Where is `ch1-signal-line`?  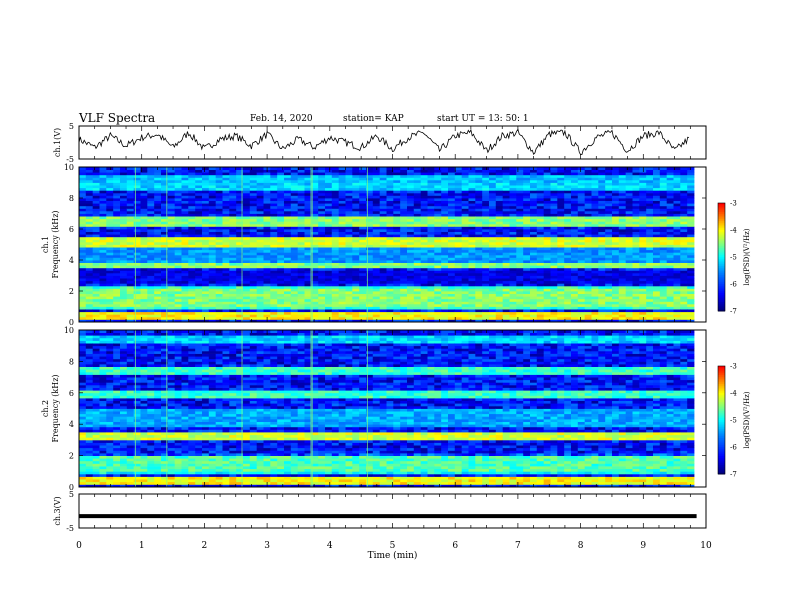
ch1-signal-line is located at coordinates (384, 141).